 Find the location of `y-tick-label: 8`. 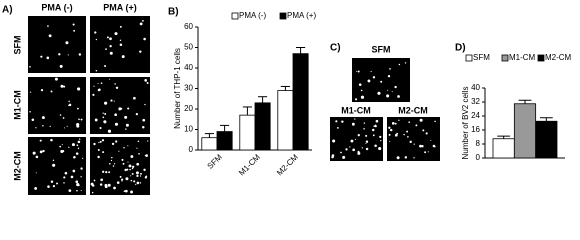

y-tick-label: 8 is located at coordinates (478, 143).